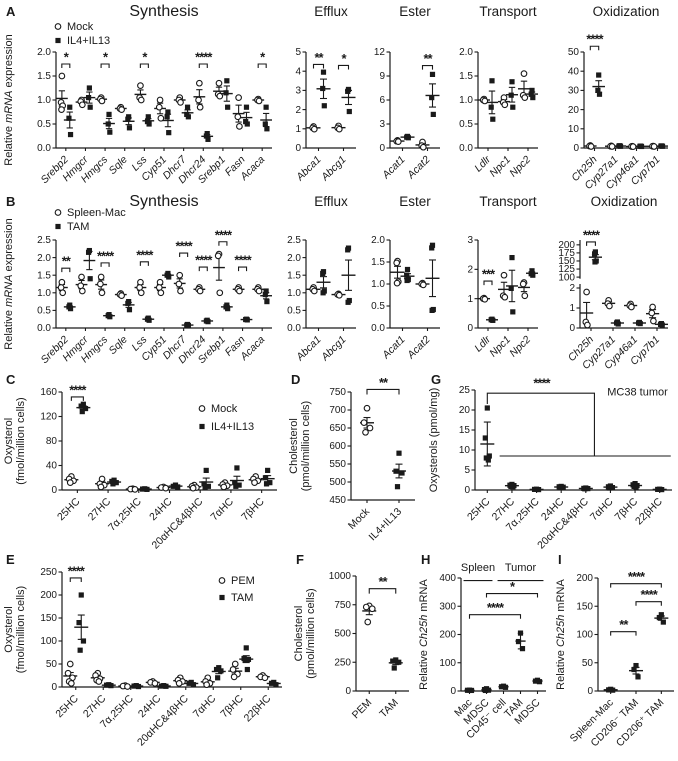 Image resolution: width=678 pixels, height=761 pixels. Describe the element at coordinates (337, 446) in the screenshot. I see `svg-text: 600` at that location.